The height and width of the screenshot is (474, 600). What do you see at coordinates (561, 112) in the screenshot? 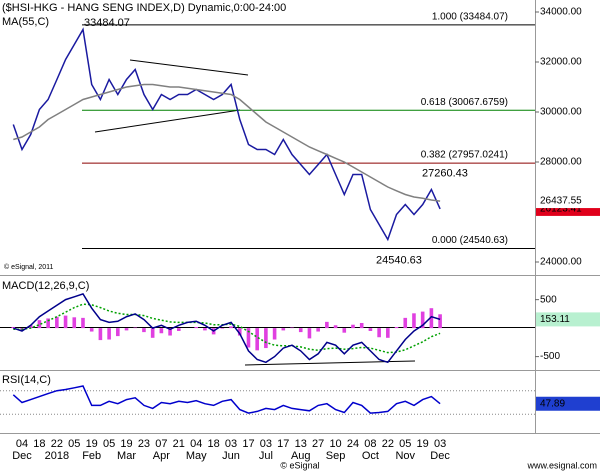
I see `y-tick-label: 30000.00` at bounding box center [561, 112].